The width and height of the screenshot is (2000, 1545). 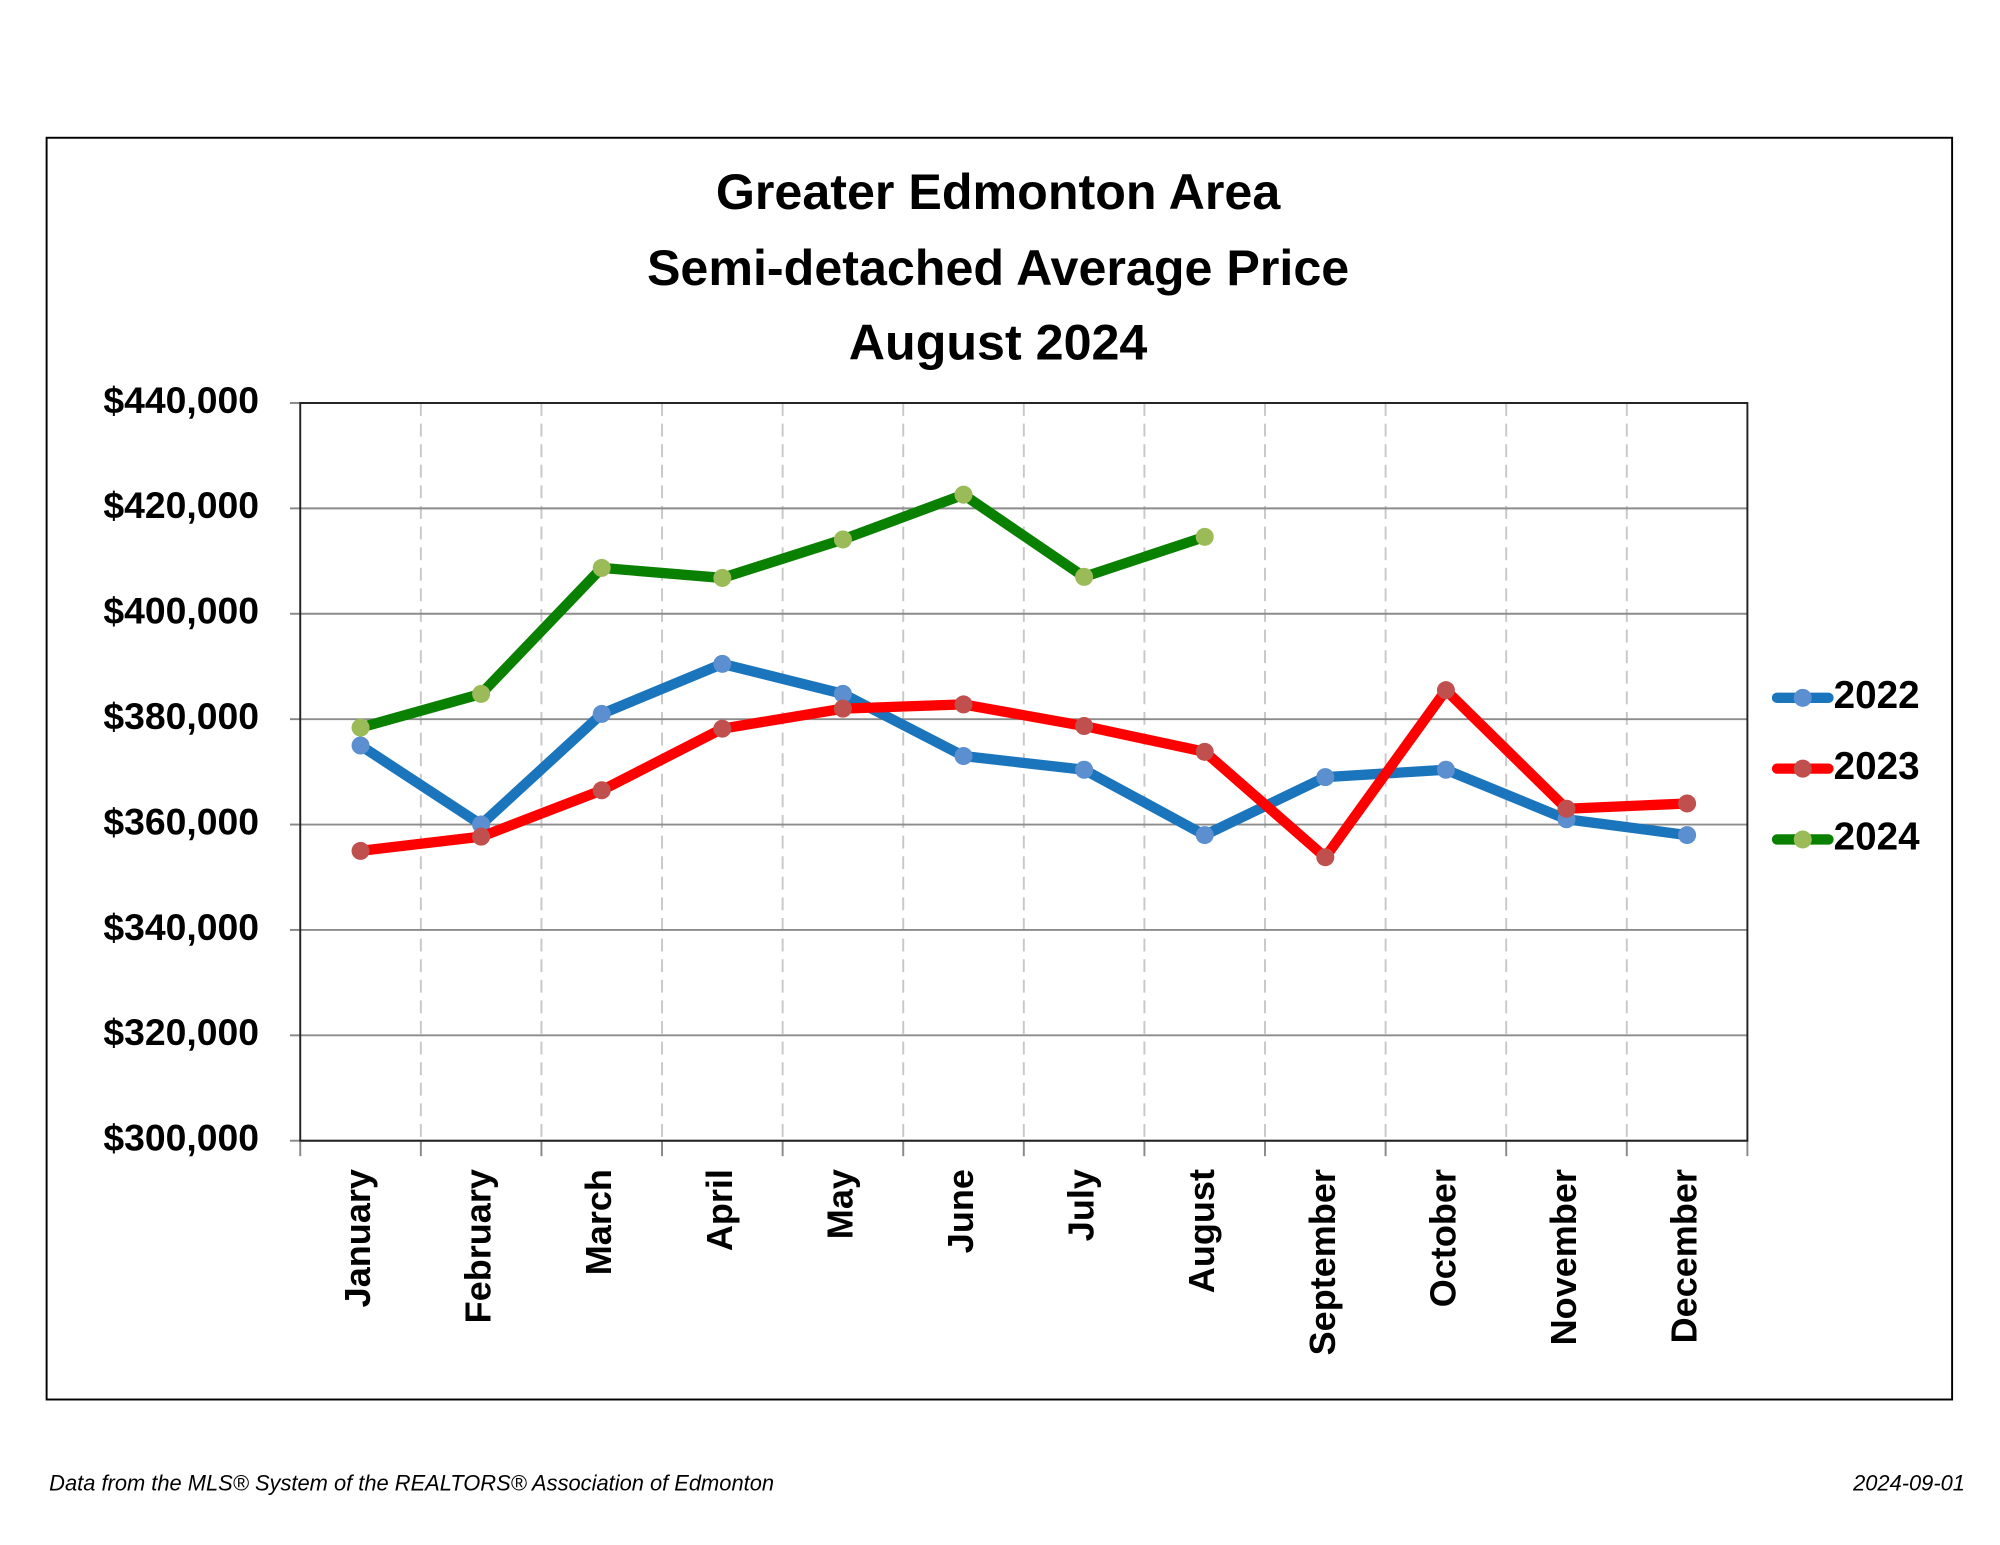 What do you see at coordinates (998, 268) in the screenshot?
I see `chart-title: Semi-detached Average Price` at bounding box center [998, 268].